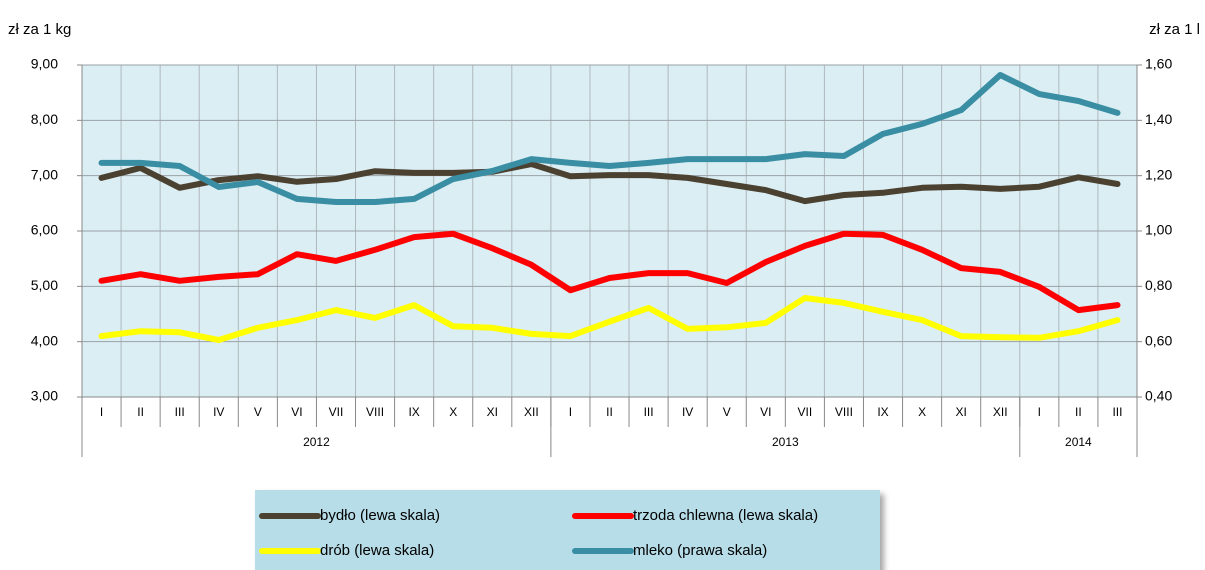 Image resolution: width=1205 pixels, height=570 pixels. What do you see at coordinates (1174, 29) in the screenshot?
I see `y2-axis-title: zł za 1 l` at bounding box center [1174, 29].